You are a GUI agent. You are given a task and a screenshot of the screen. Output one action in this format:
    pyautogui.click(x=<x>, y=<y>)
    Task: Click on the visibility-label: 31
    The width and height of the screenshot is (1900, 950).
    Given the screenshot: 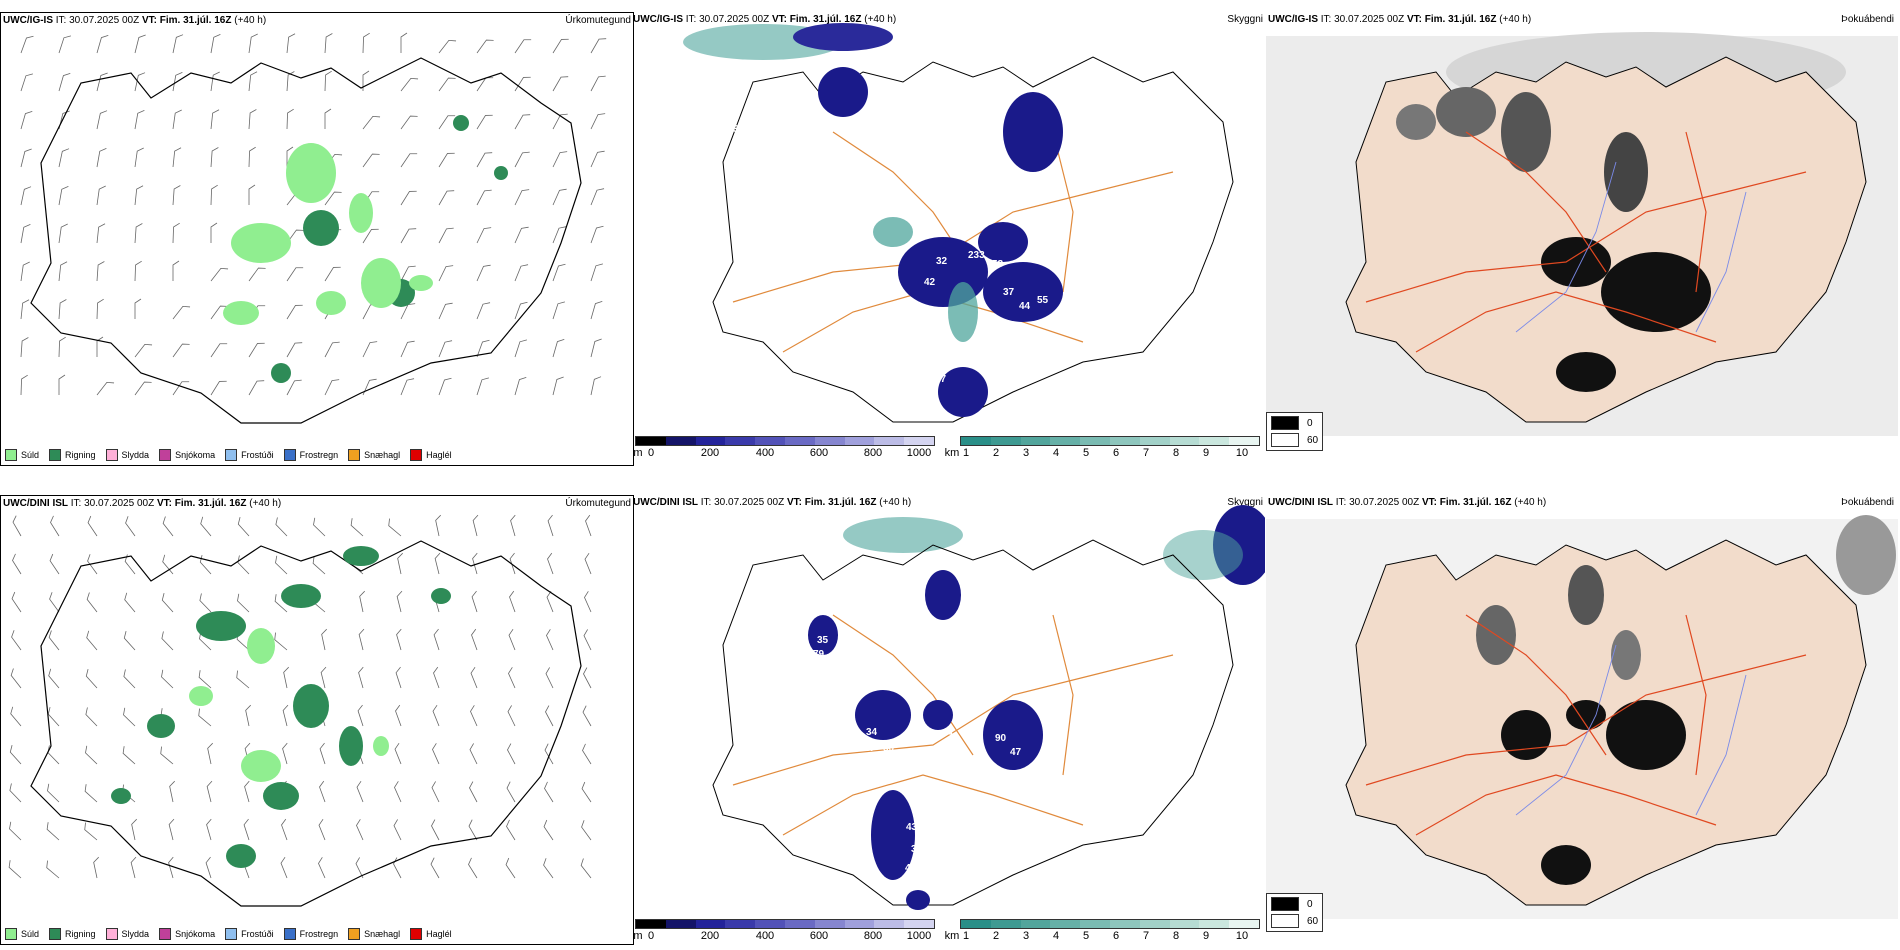 What is the action you would take?
    pyautogui.click(x=869, y=277)
    